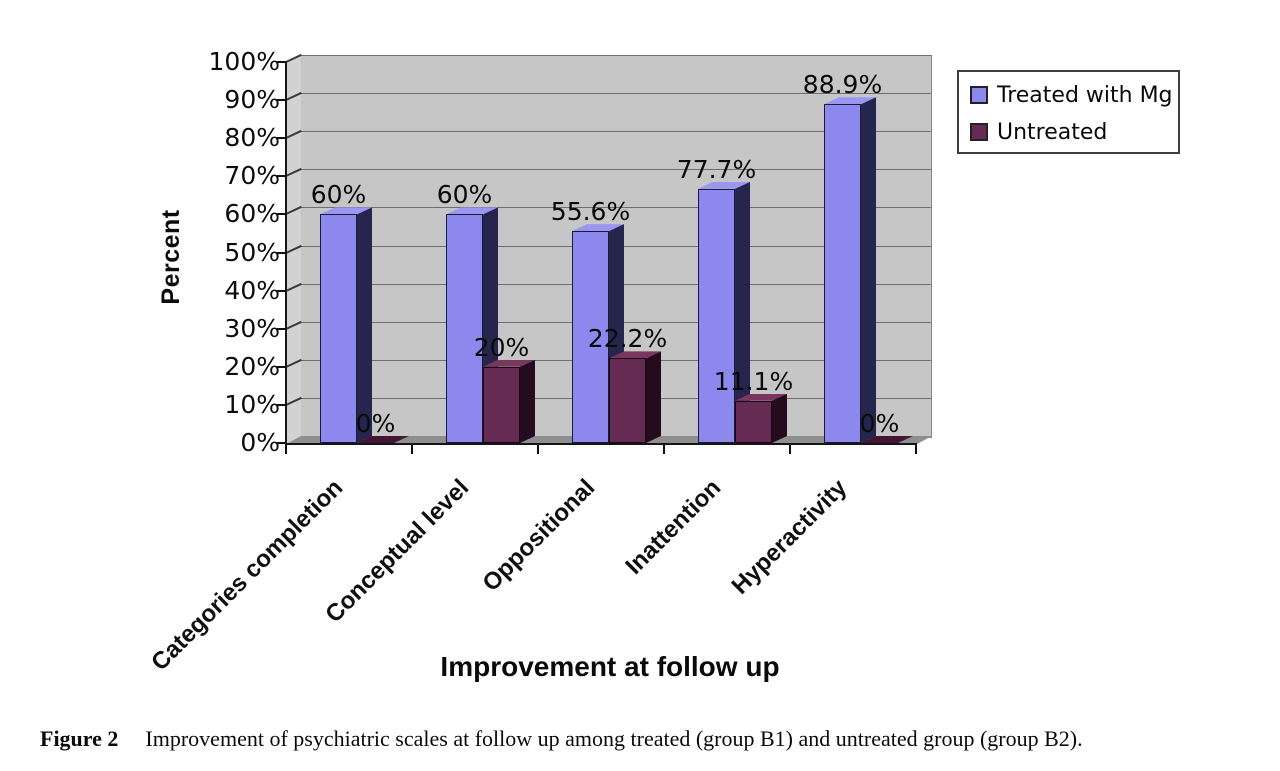 This screenshot has height=771, width=1280. I want to click on y-tick-label: 100%, so click(244, 61).